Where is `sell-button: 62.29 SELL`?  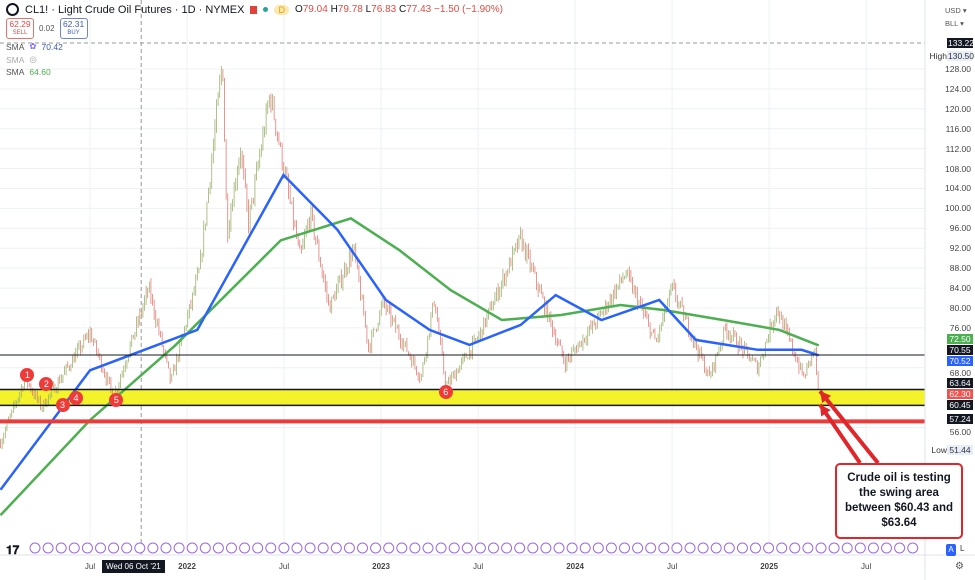
sell-button: 62.29 SELL is located at coordinates (20, 28).